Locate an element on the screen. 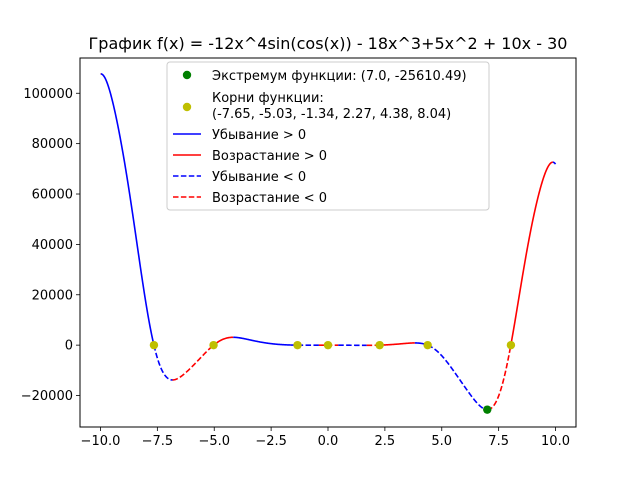 The width and height of the screenshot is (640, 480). x-tick-label: 2.5 is located at coordinates (385, 441).